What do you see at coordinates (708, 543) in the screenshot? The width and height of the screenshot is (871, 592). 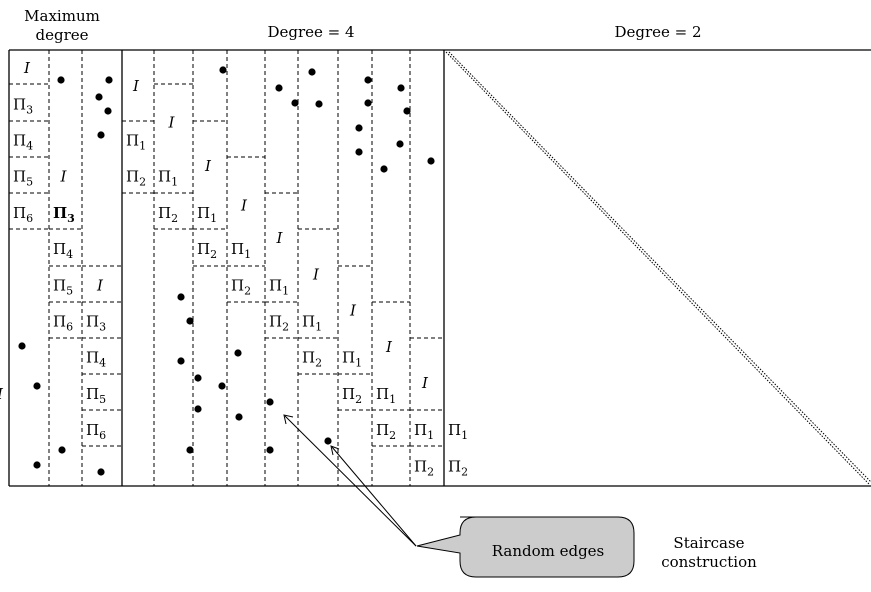 I see `caption-line1: Staircase` at bounding box center [708, 543].